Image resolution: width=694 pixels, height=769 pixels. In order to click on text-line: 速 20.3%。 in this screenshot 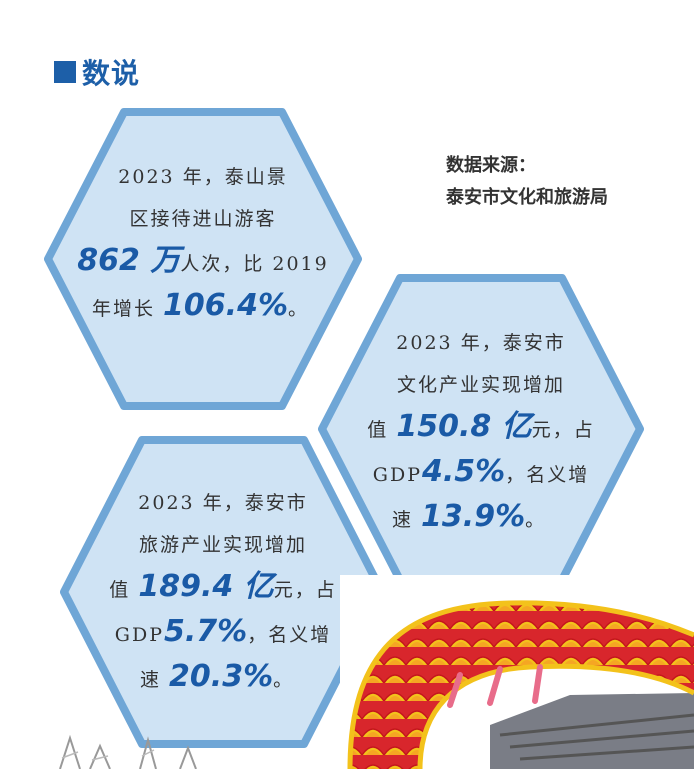, I will do `click(223, 678)`.